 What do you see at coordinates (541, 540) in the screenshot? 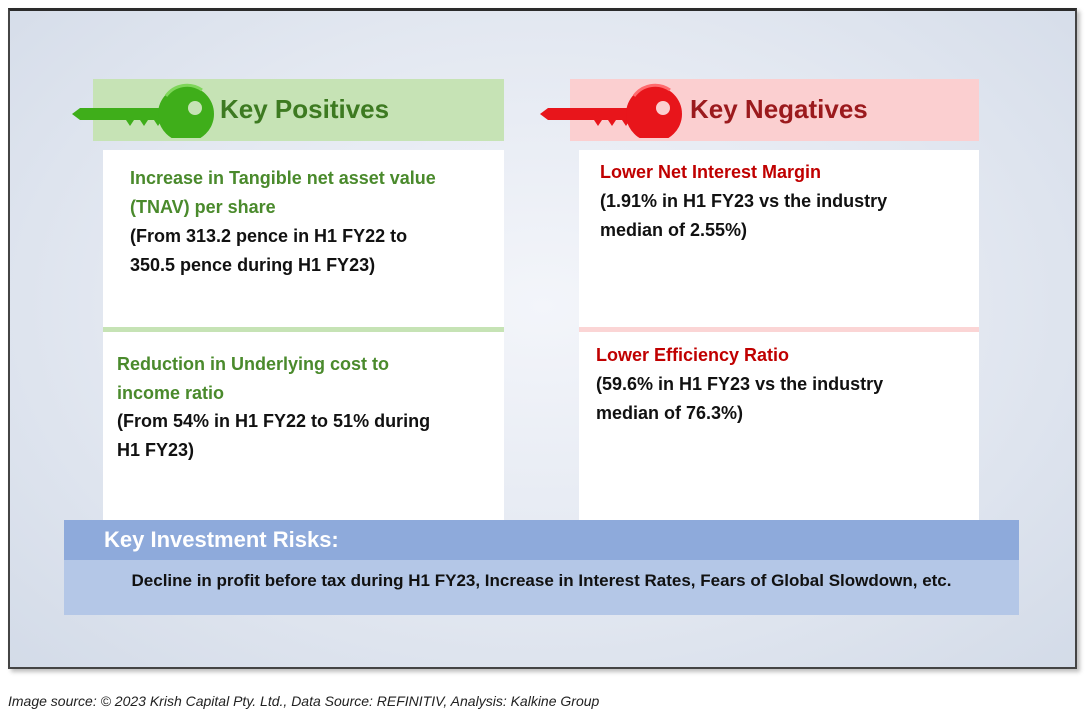
I see `investment-risks-title: Key Investment Risks:` at bounding box center [541, 540].